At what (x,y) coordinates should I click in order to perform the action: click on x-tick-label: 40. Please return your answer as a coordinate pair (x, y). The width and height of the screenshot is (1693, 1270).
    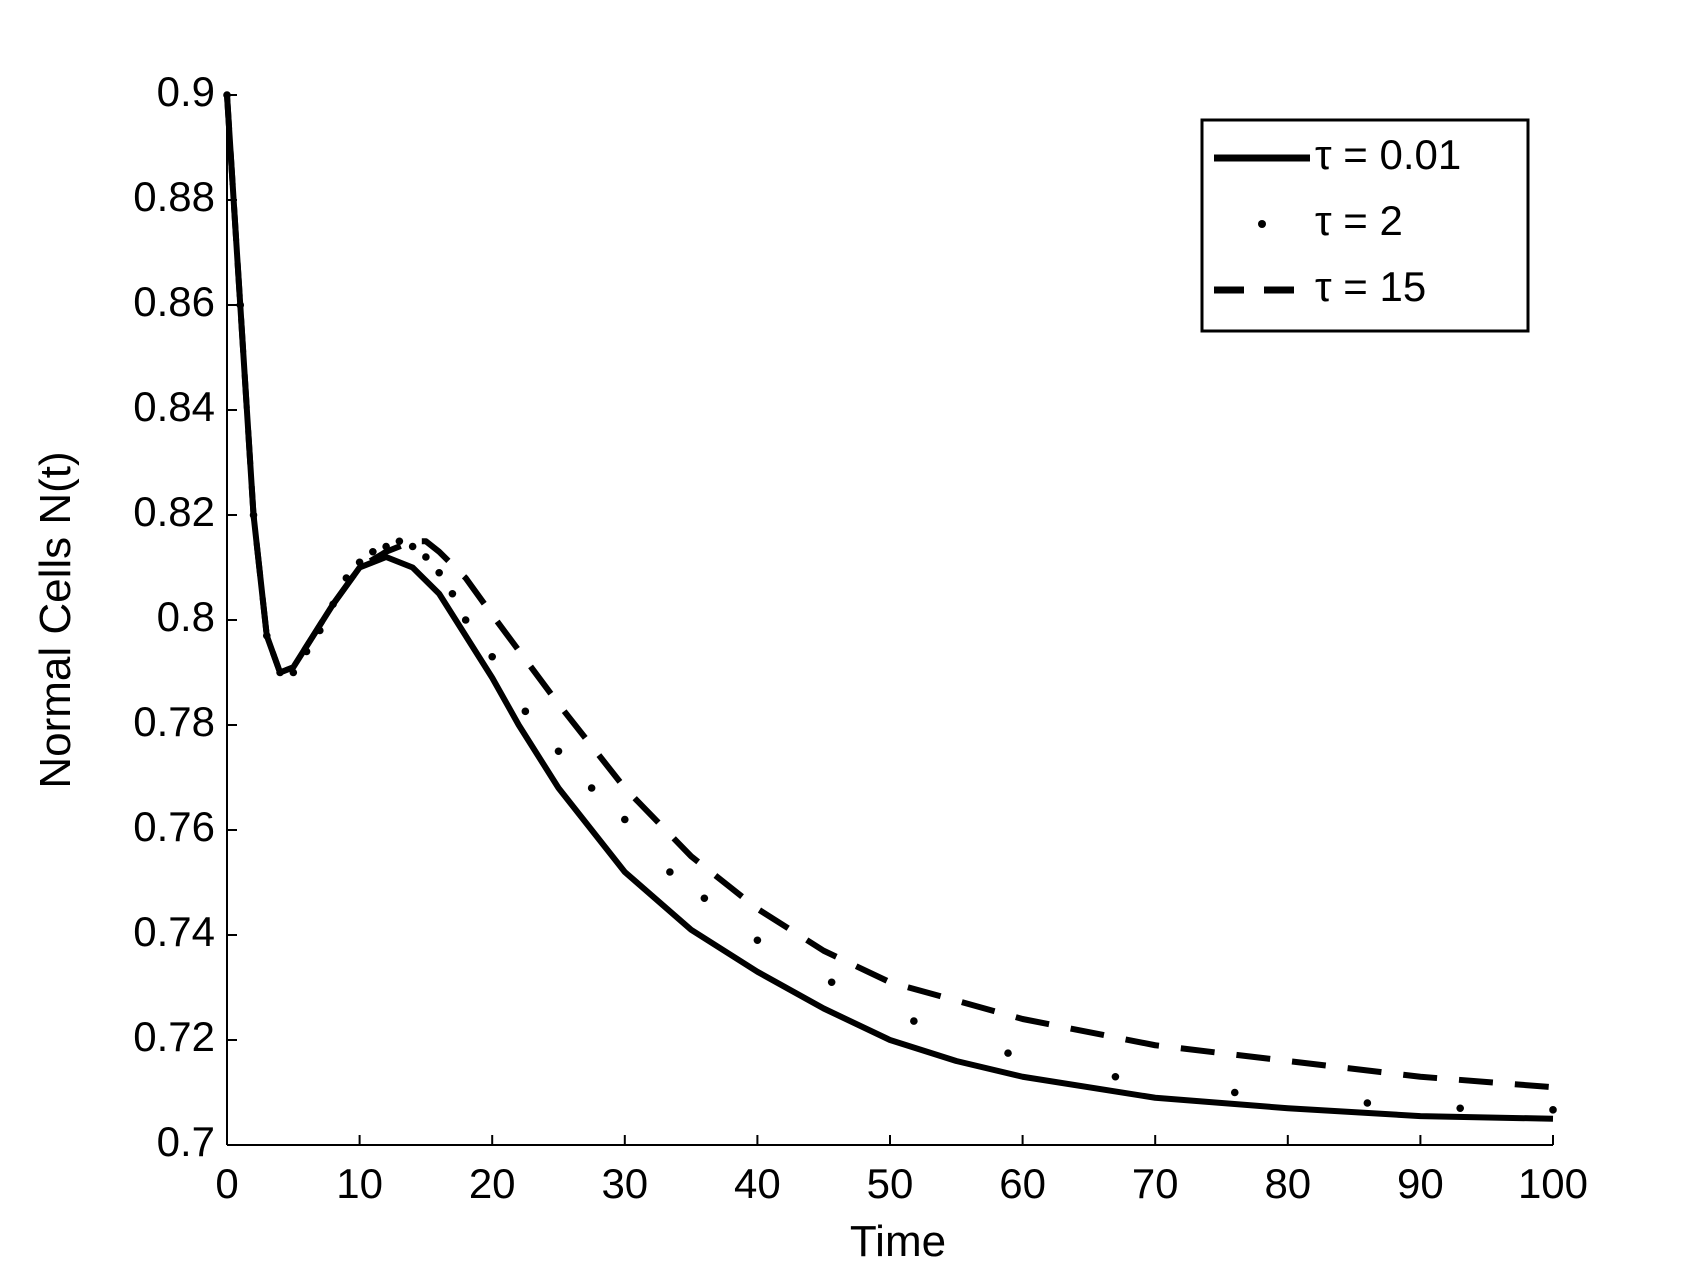
    Looking at the image, I should click on (757, 1183).